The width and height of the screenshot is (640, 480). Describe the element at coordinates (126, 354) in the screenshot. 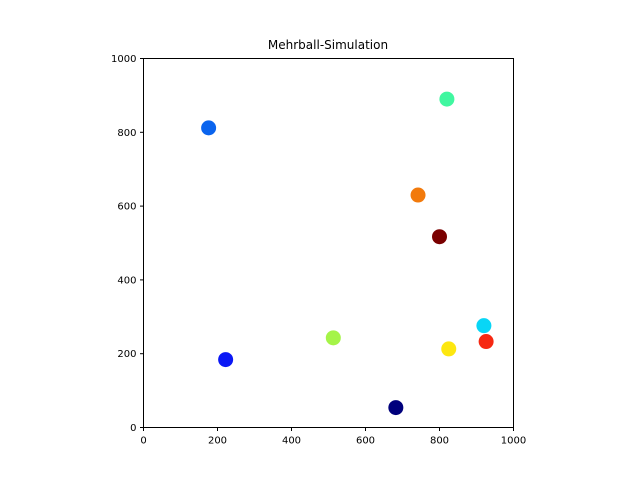

I see `y-tick-label: 200` at that location.